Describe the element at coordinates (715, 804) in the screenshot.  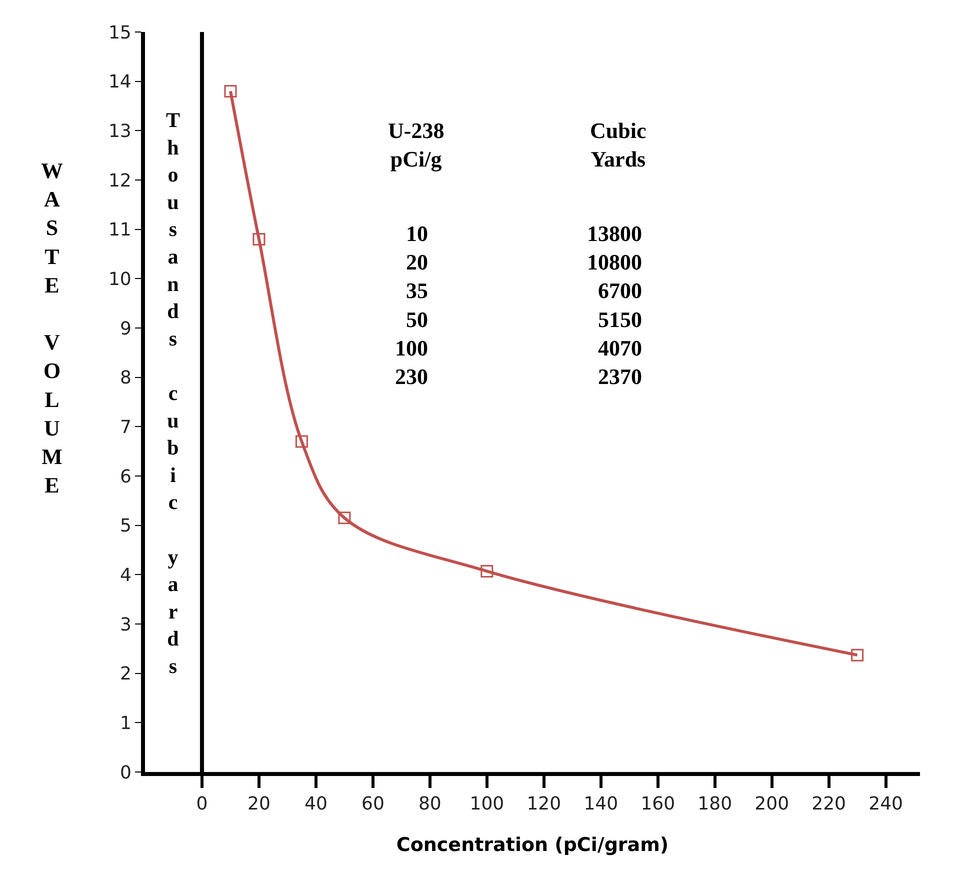
I see `x-tick-label: 180` at that location.